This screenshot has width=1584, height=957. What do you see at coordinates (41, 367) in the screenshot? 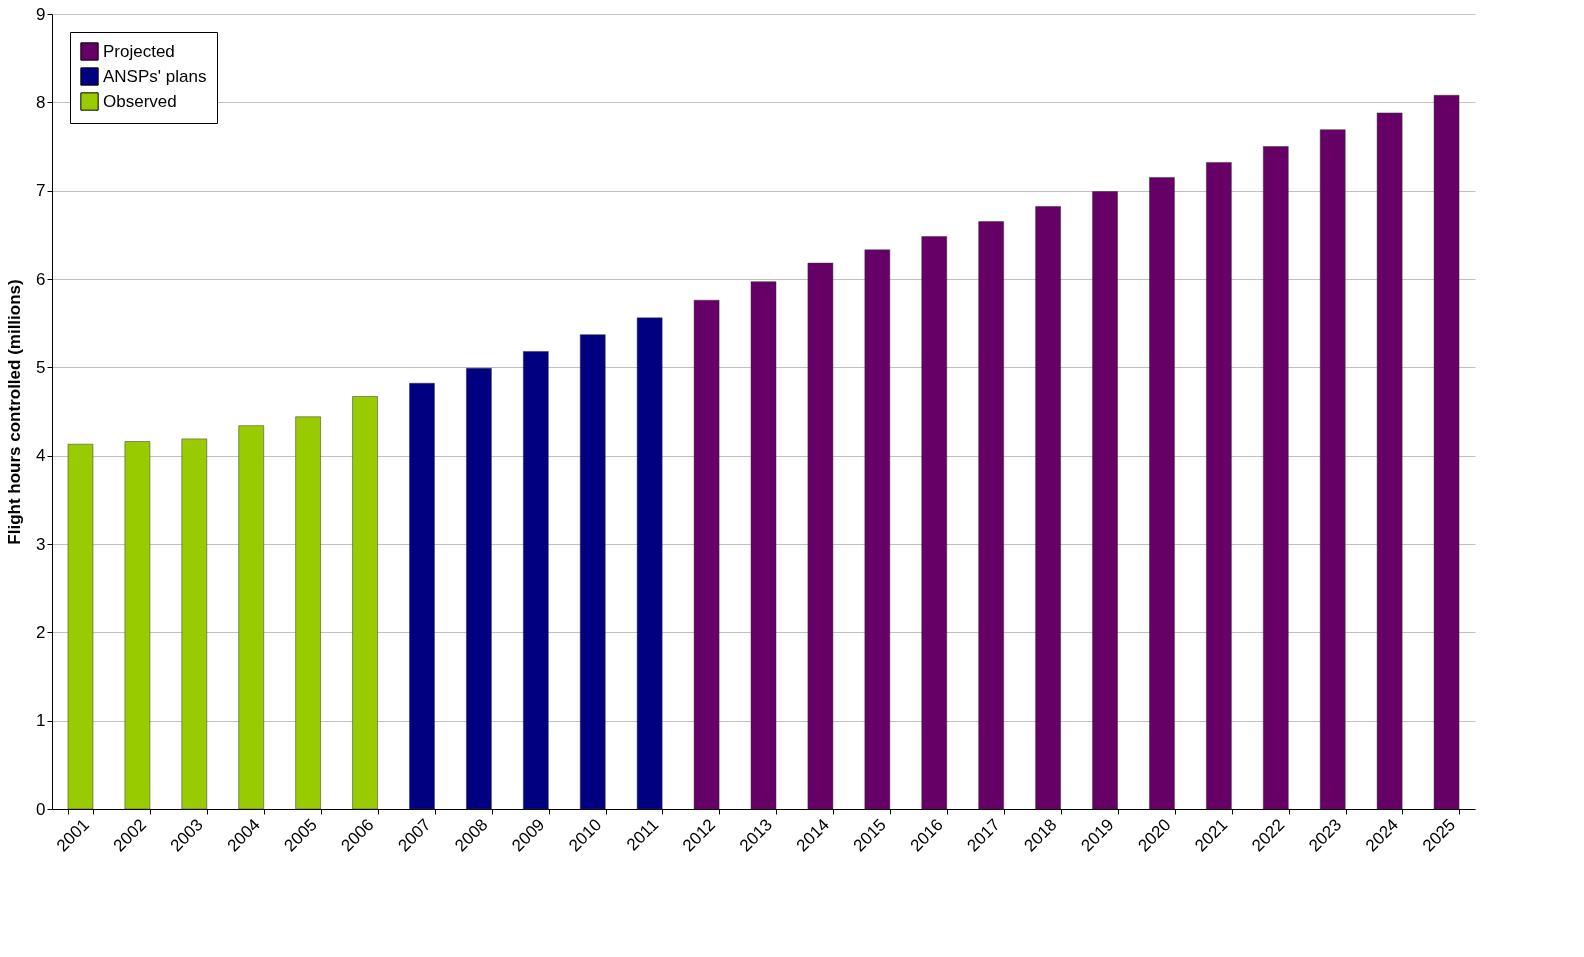
I see `y-tick-label: 5` at bounding box center [41, 367].